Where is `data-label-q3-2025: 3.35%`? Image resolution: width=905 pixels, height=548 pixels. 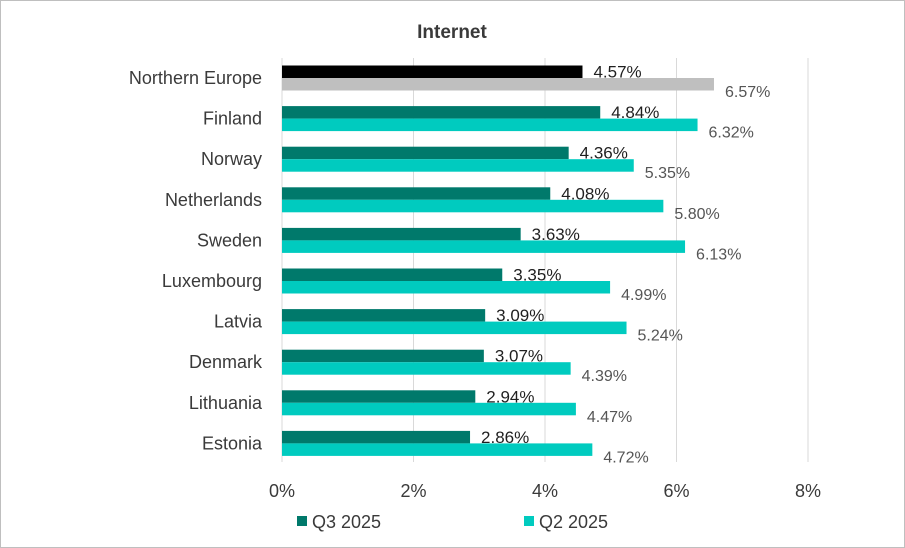 data-label-q3-2025: 3.35% is located at coordinates (537, 275).